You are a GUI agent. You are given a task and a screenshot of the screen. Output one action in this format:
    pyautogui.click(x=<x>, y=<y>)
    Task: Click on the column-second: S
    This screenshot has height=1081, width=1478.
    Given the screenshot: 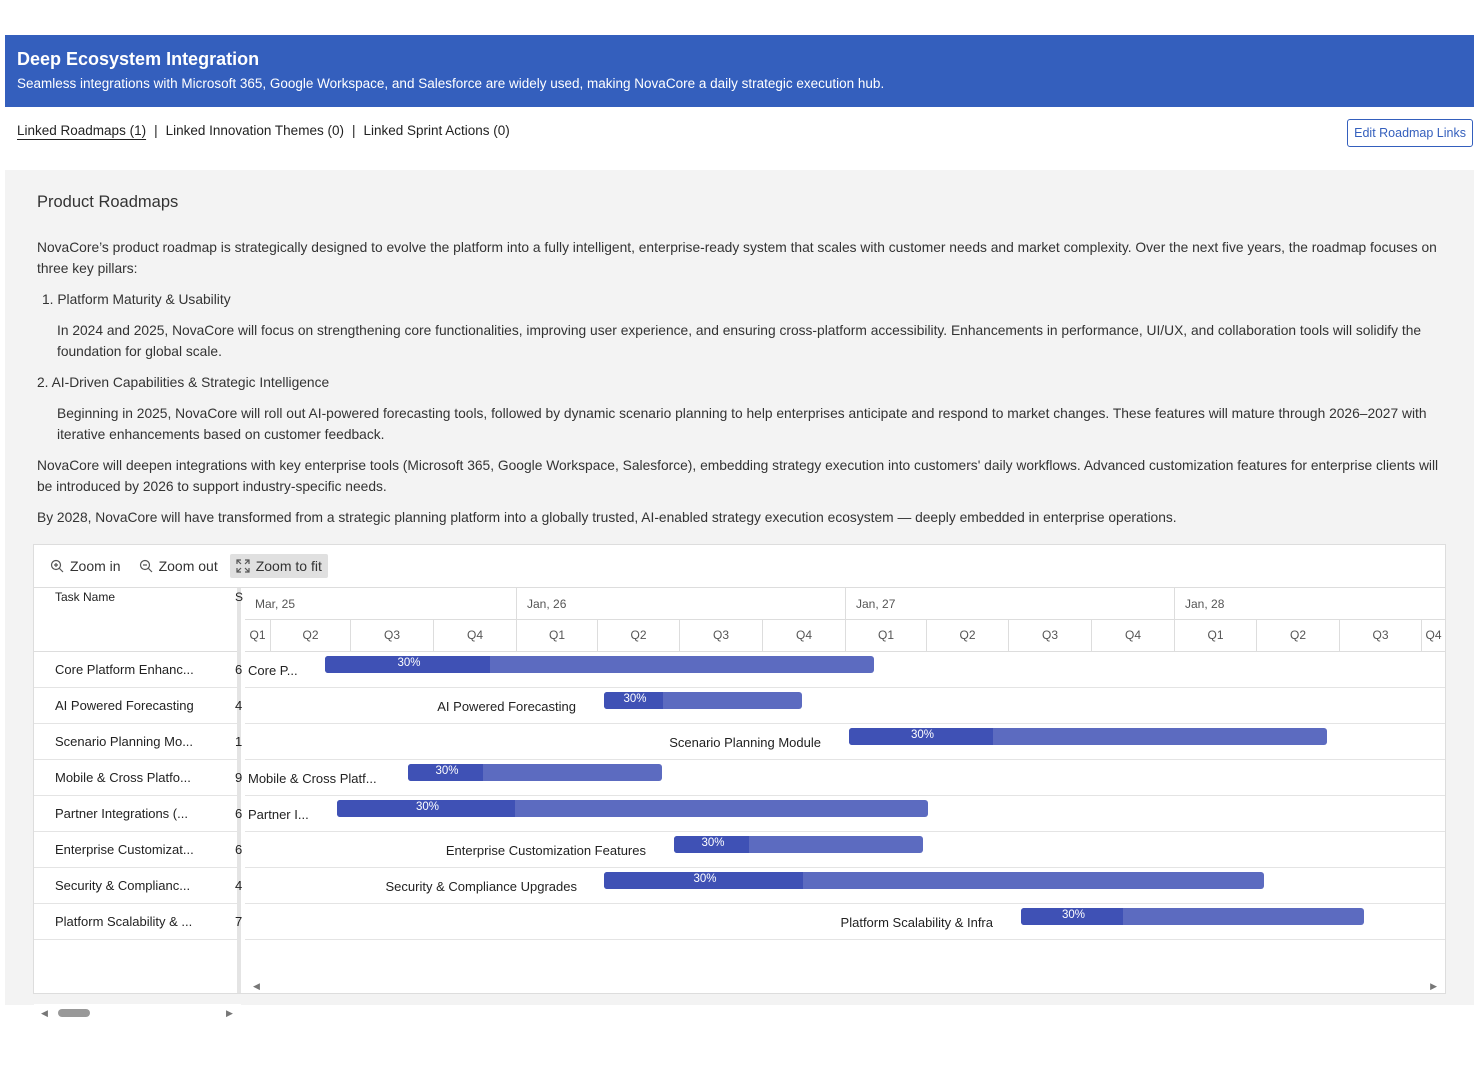 What is the action you would take?
    pyautogui.click(x=239, y=597)
    